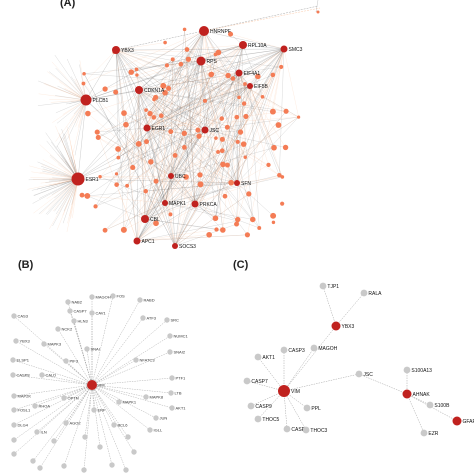 Image resolution: width=474 pixels, height=474 pixels. What do you see at coordinates (45, 406) in the screenshot?
I see `panel-b-node-label: RHOA` at bounding box center [45, 406].